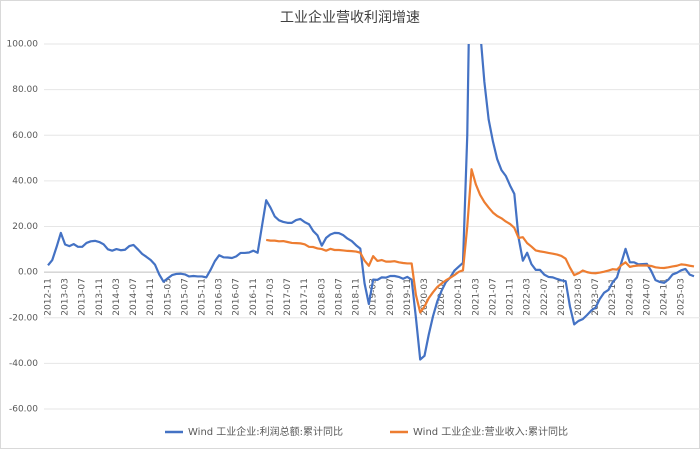  I want to click on y-tick-label: 20.00, so click(25, 227).